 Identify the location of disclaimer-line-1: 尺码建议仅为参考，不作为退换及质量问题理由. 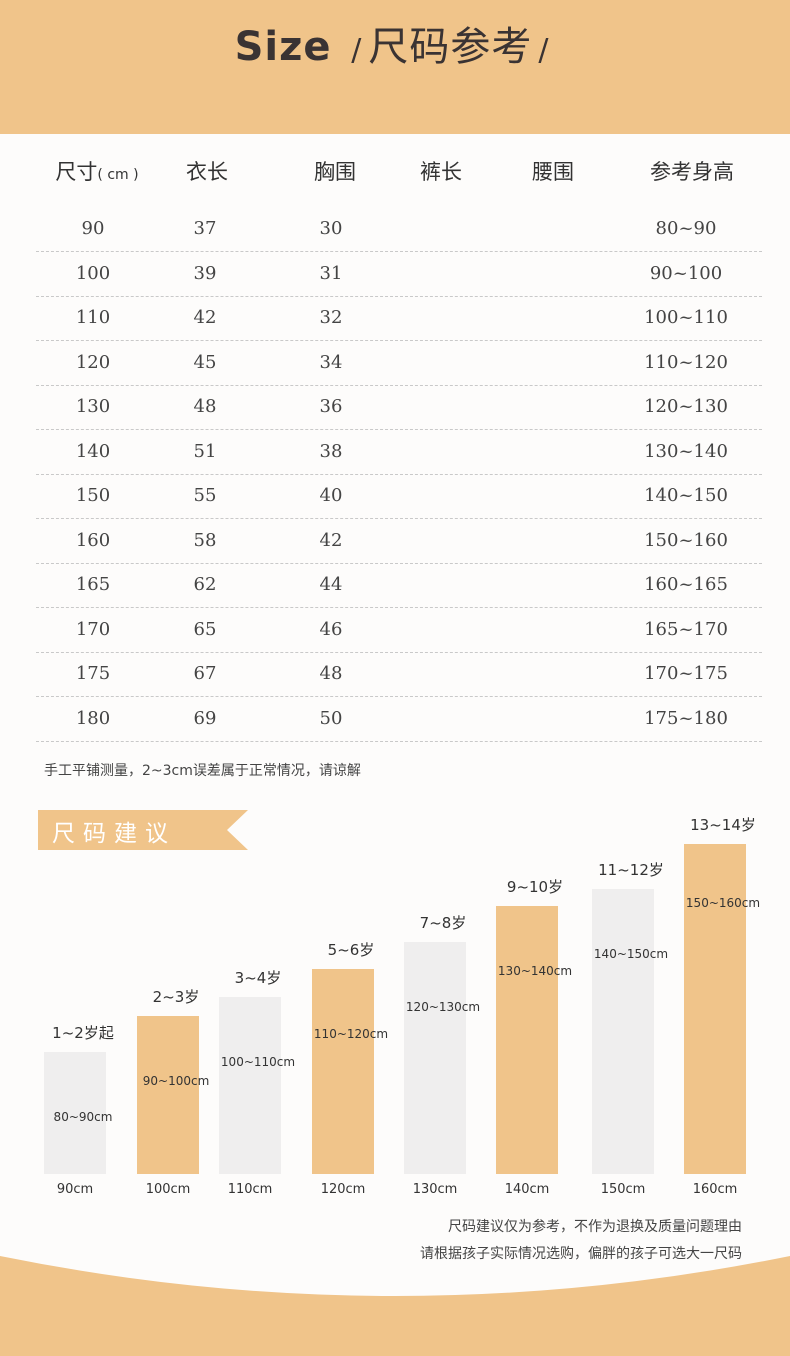
(595, 1227).